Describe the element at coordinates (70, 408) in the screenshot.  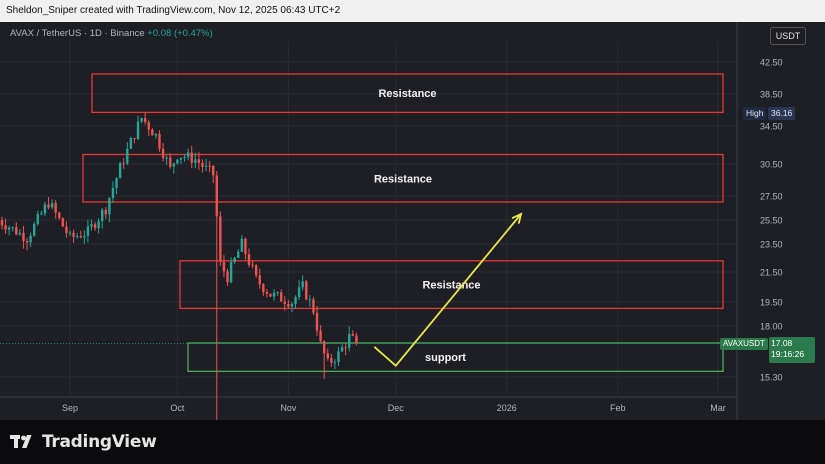
I see `x-tick-label: Sep` at that location.